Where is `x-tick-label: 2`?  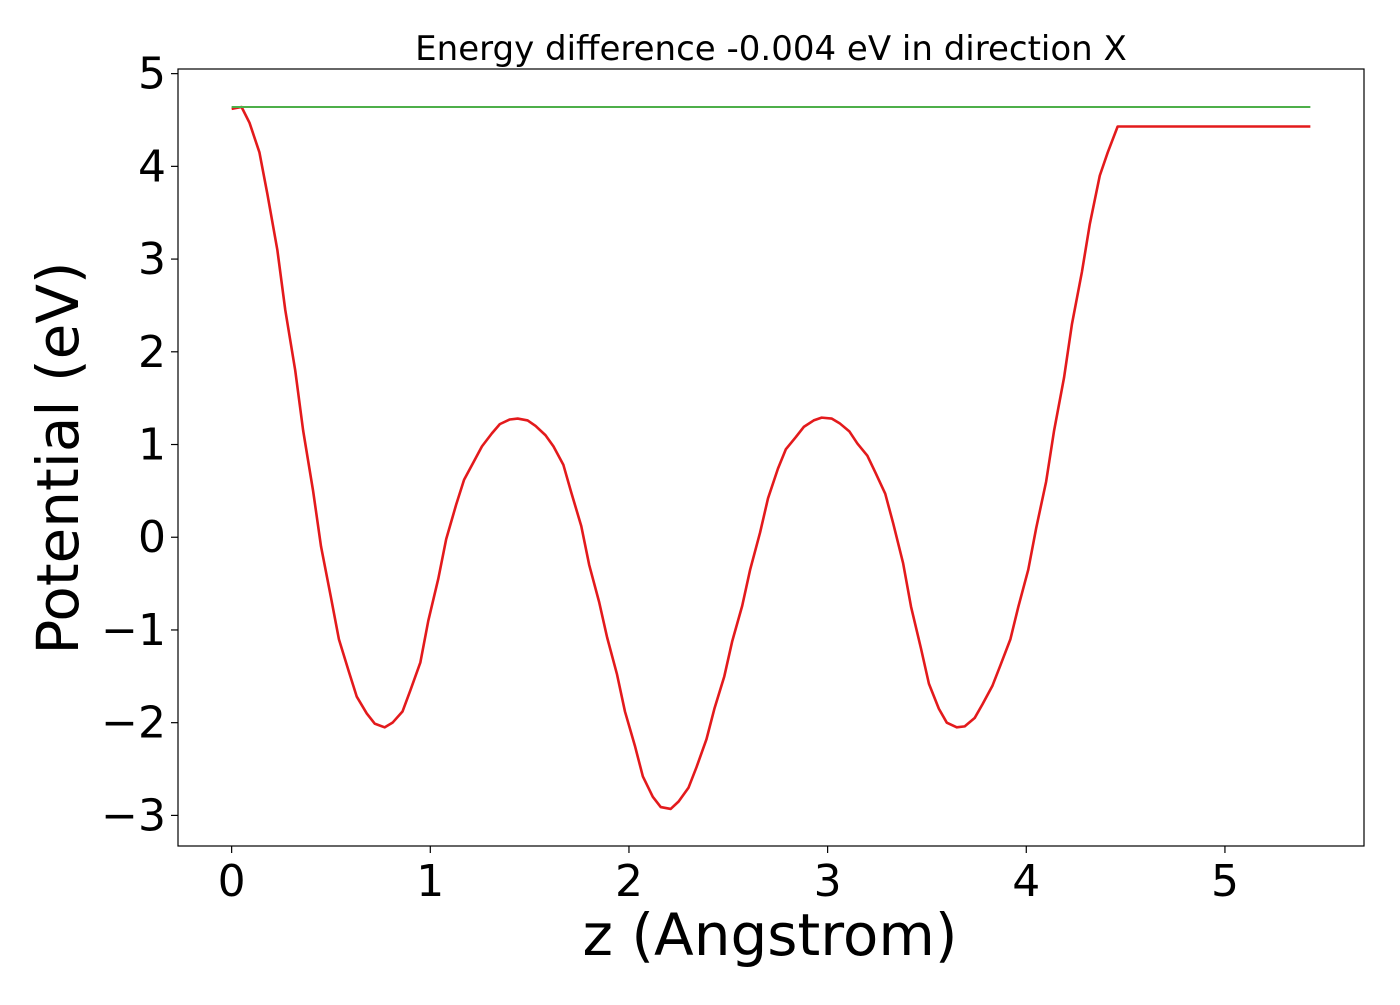 x-tick-label: 2 is located at coordinates (629, 881).